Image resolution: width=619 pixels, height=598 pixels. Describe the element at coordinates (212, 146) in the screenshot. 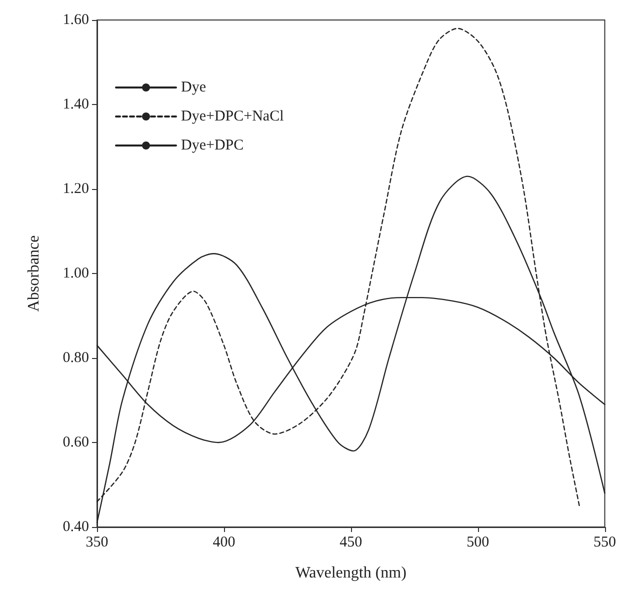

I see `legend-label: Dye+DPC` at that location.